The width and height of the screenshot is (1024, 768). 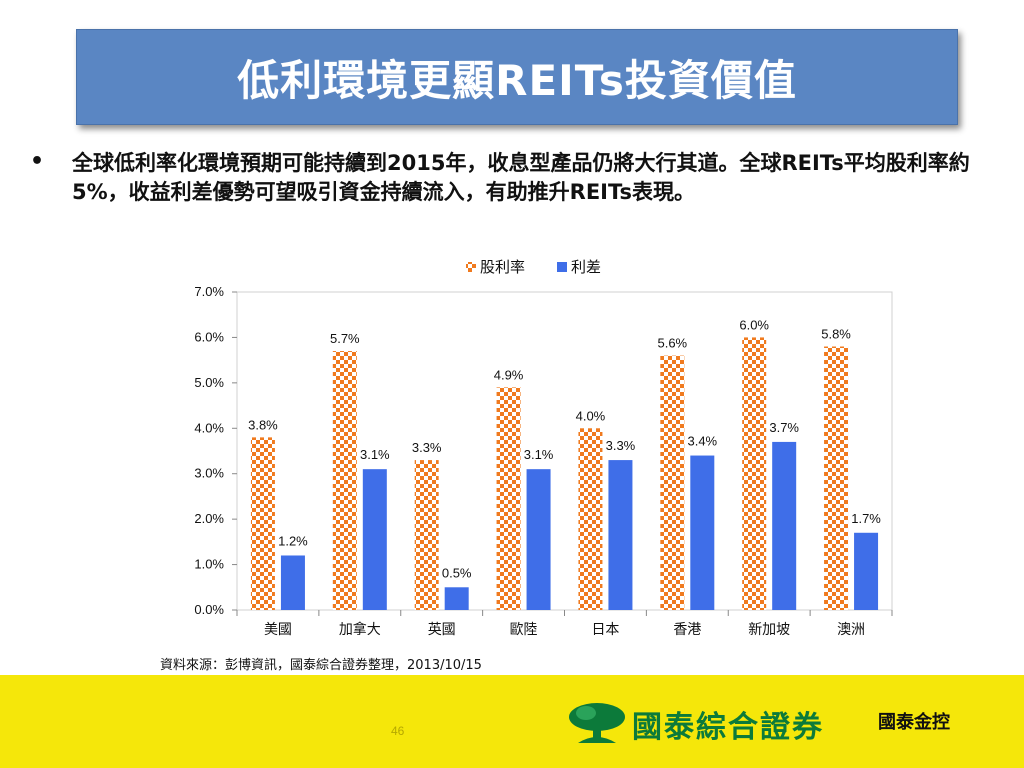 I want to click on y-tick-label: 5.0%, so click(x=209, y=382).